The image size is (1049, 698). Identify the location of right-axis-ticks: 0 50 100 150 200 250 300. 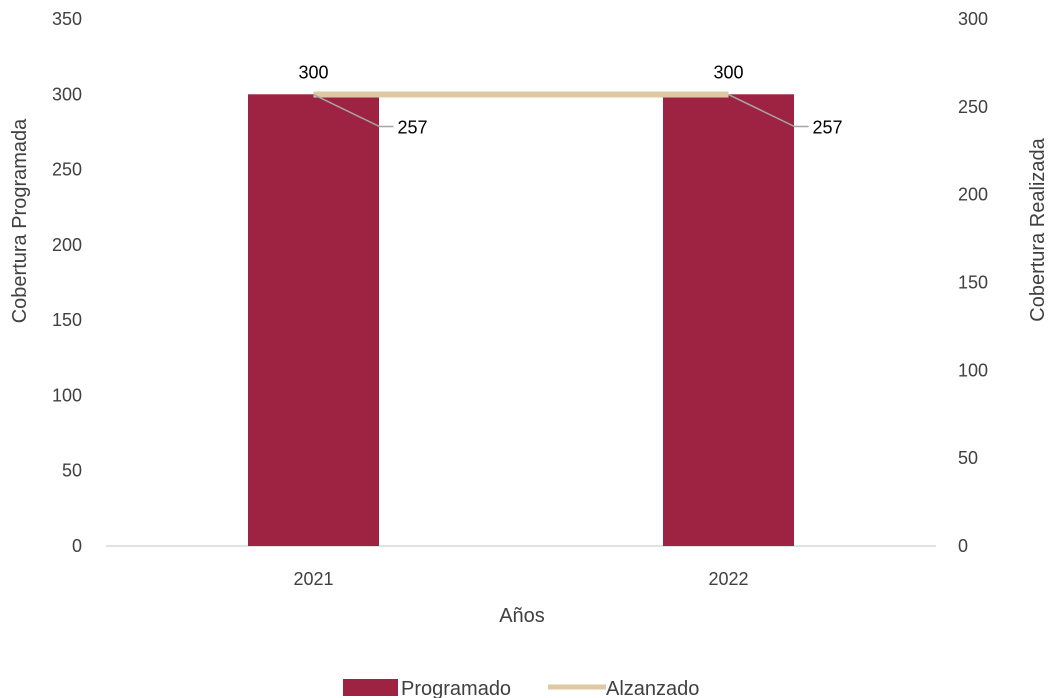
(973, 282).